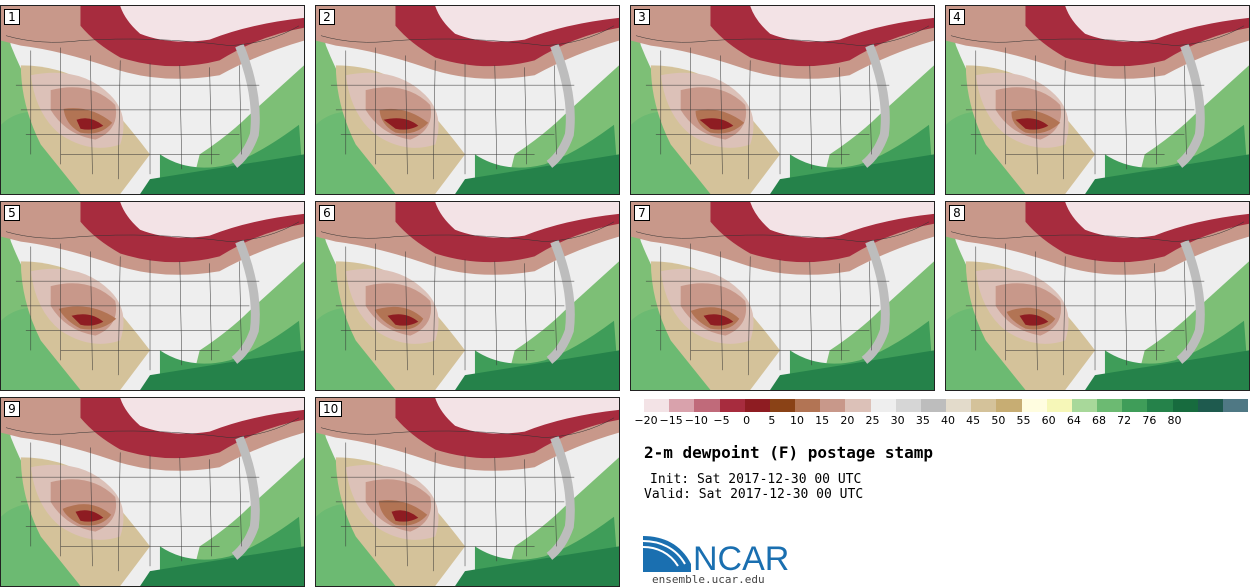  I want to click on colorbar-tick-label: 45, so click(973, 420).